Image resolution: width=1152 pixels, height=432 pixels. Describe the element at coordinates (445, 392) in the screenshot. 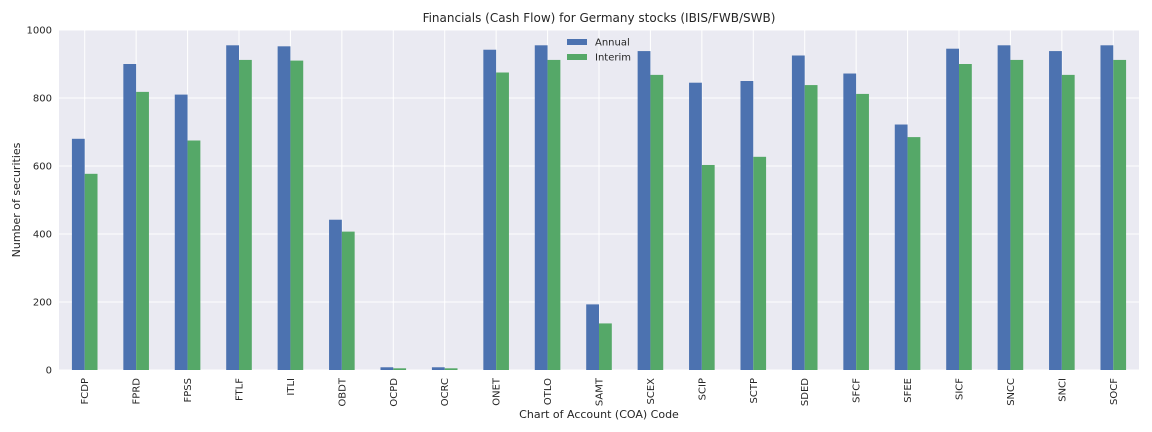

I see `x-tick-label: OCRC` at that location.